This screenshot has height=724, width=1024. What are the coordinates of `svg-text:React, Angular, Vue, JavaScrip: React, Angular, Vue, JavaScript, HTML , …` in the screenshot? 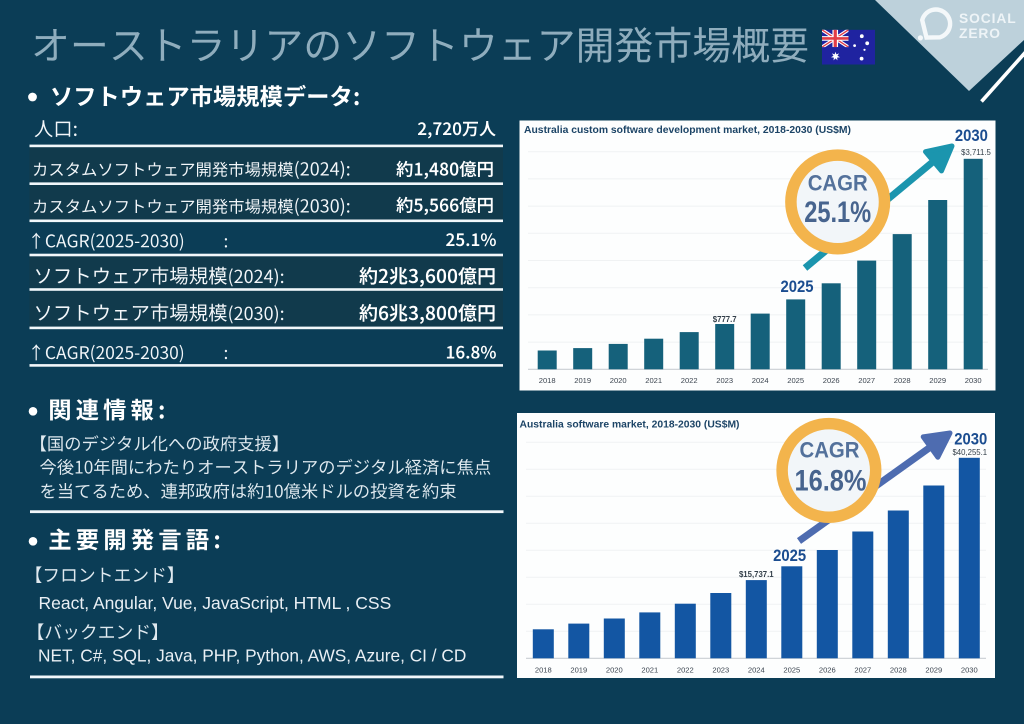 It's located at (215, 603).